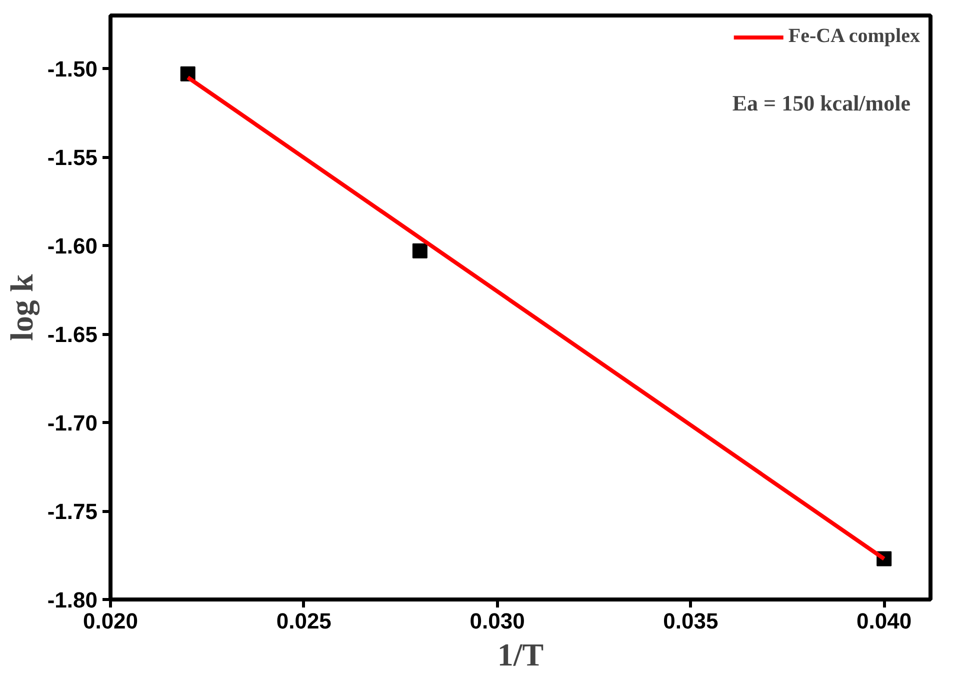 This screenshot has height=679, width=953. Describe the element at coordinates (21, 307) in the screenshot. I see `y-axis-title: log k` at that location.